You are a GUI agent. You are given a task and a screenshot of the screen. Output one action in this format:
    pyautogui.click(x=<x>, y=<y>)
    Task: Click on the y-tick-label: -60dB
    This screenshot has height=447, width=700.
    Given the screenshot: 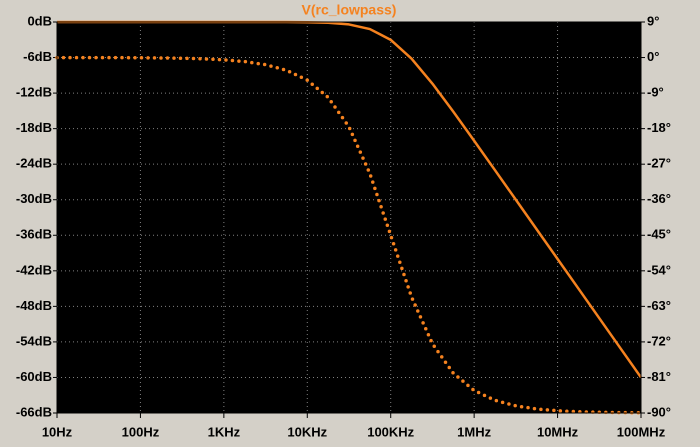 What is the action you would take?
    pyautogui.click(x=34, y=376)
    